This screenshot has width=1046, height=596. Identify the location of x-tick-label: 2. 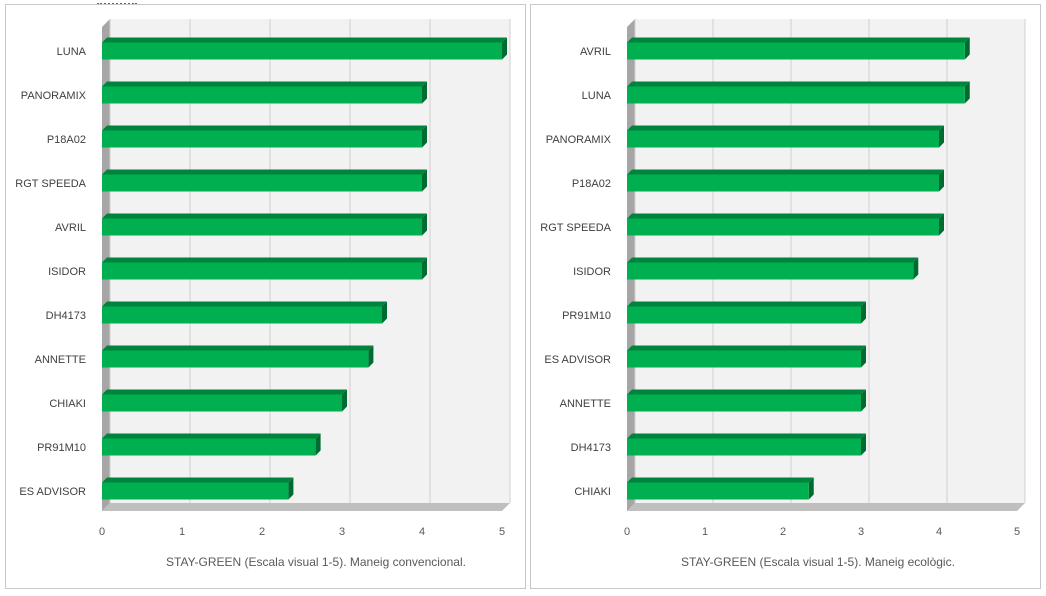
(262, 532).